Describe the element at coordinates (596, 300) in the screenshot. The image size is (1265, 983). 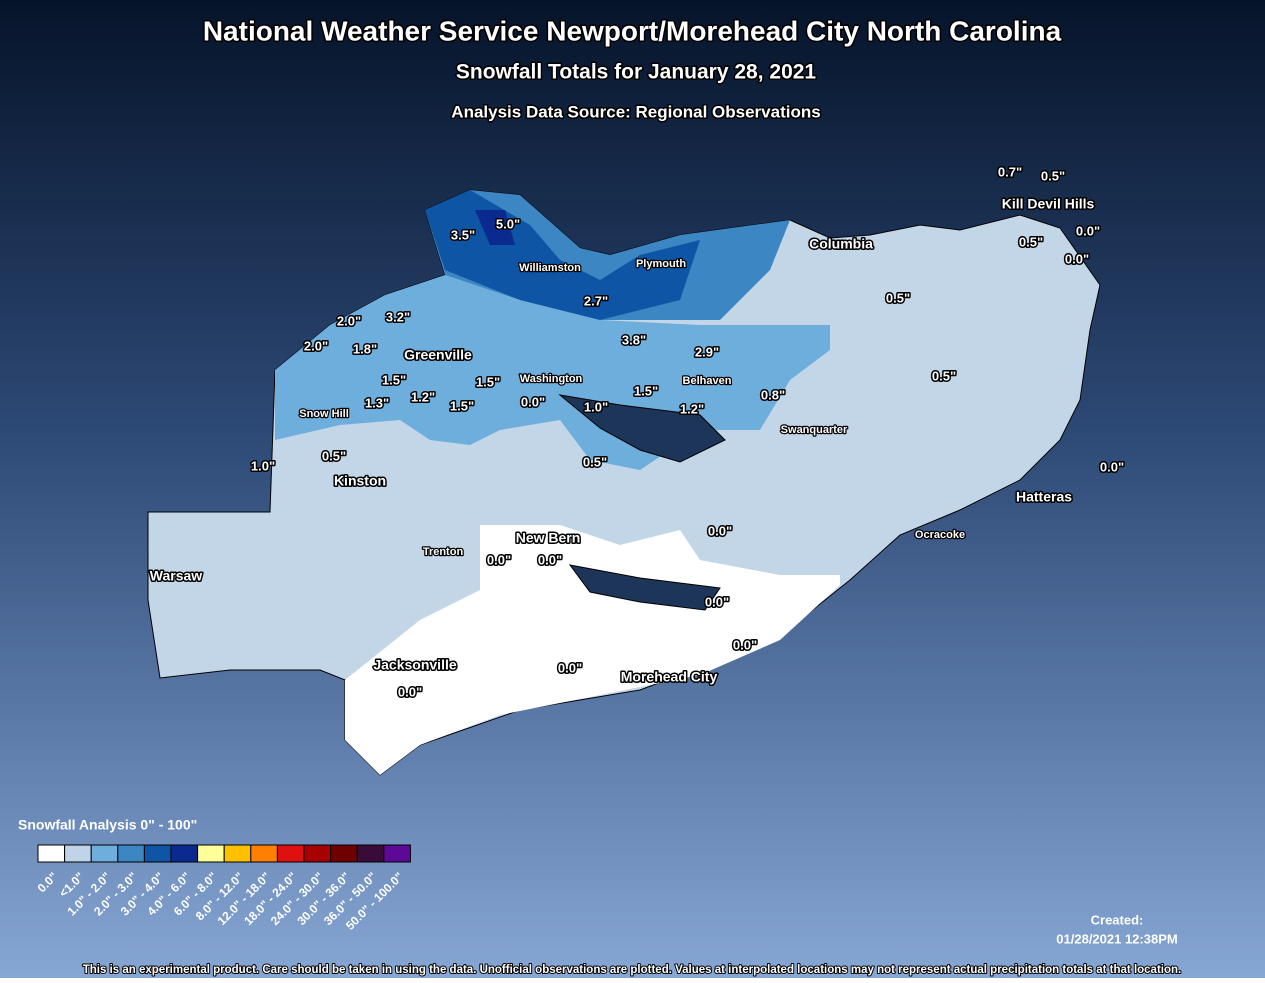
I see `snowfall-observation: 2.7"` at that location.